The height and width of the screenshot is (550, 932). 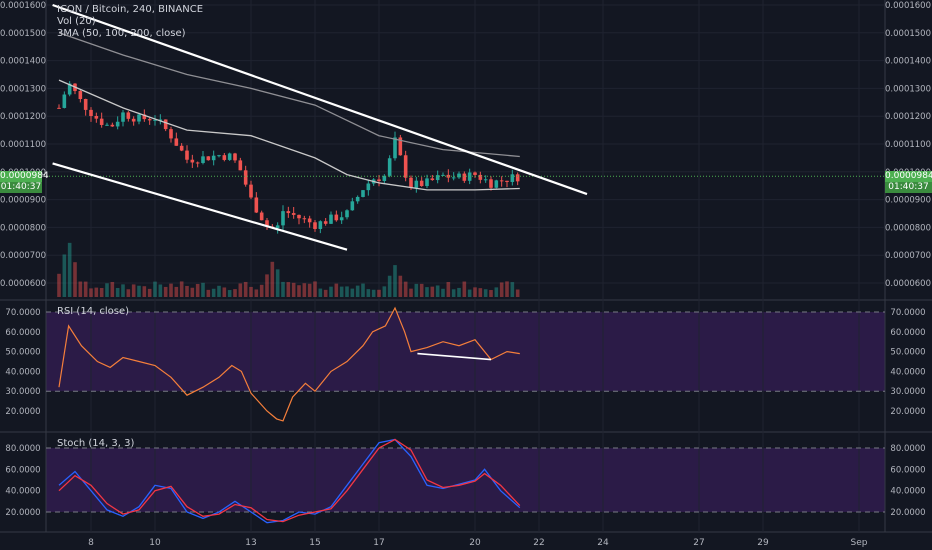 What do you see at coordinates (23, 145) in the screenshot?
I see `price-tick-left: 0.0001100` at bounding box center [23, 145].